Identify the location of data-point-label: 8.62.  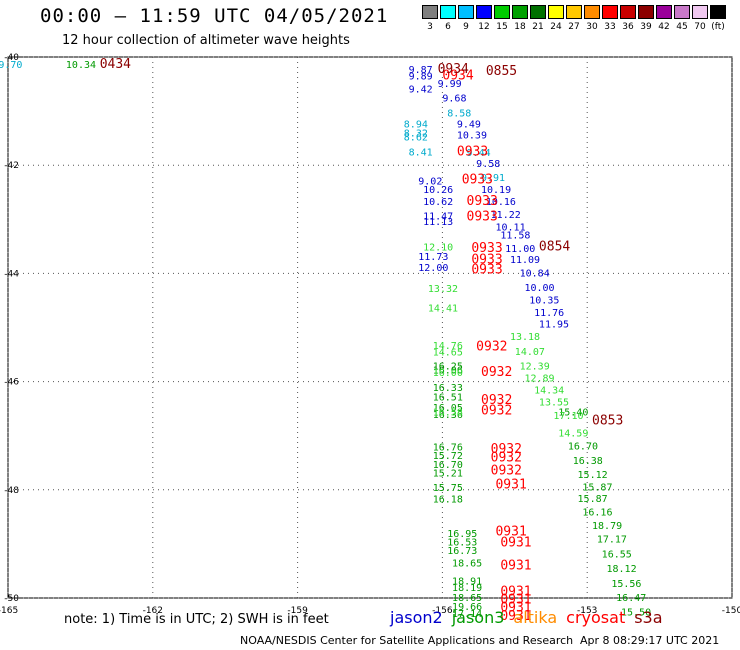
(416, 138).